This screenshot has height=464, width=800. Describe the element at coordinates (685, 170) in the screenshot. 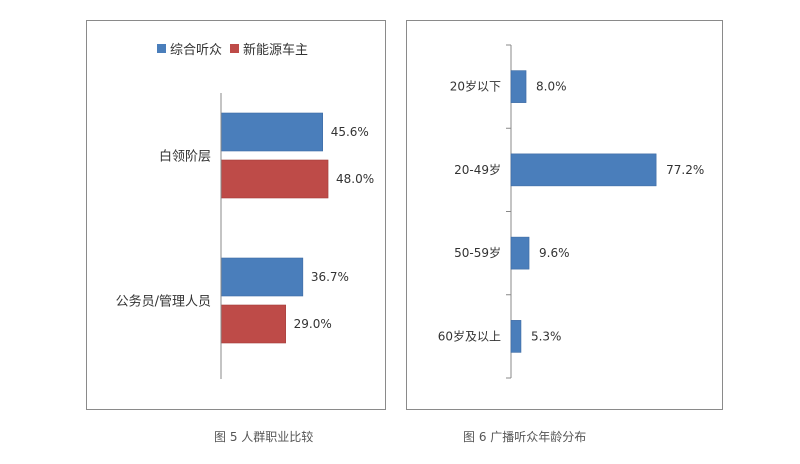

I see `data-label-2: 77.2%` at that location.